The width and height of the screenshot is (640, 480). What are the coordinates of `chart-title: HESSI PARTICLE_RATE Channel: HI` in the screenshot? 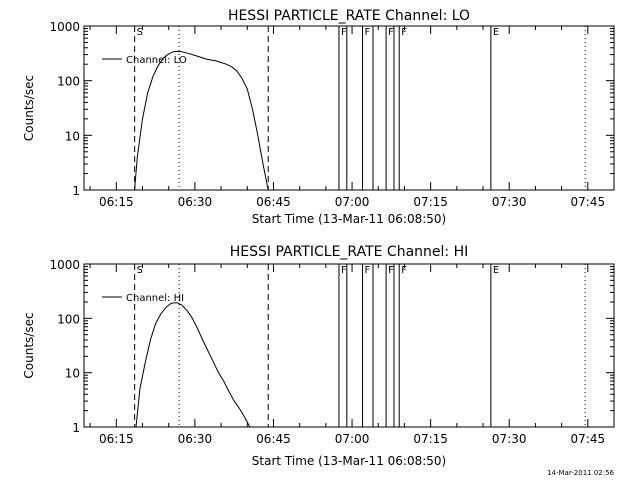 It's located at (349, 252).